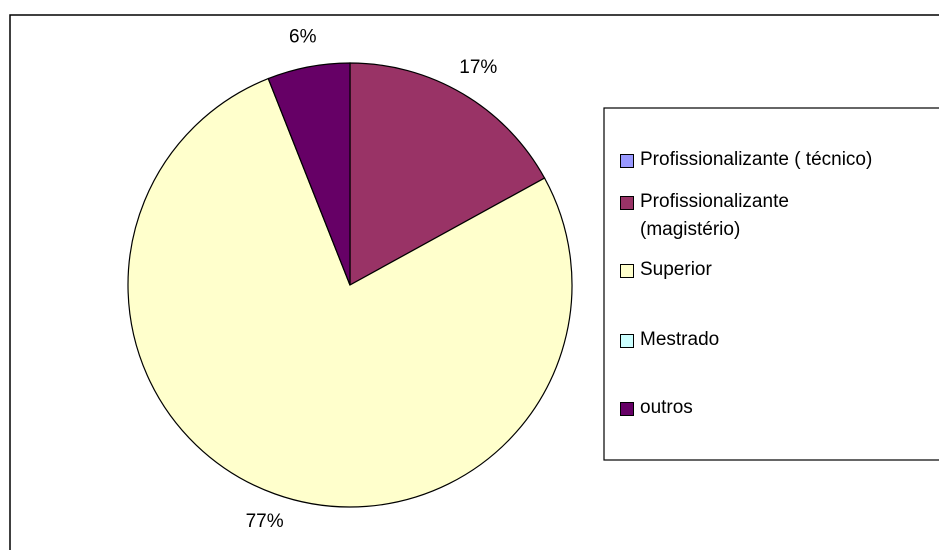 The image size is (939, 550). Describe the element at coordinates (478, 67) in the screenshot. I see `data-label: 17%` at that location.